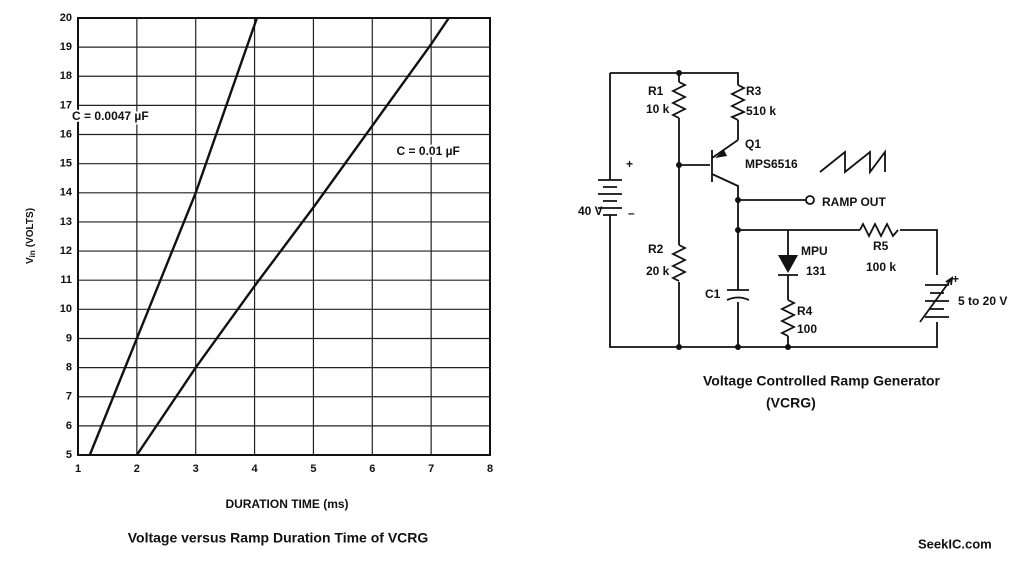 This screenshot has width=1034, height=561. Describe the element at coordinates (66, 309) in the screenshot. I see `y-tick-label: 10` at that location.